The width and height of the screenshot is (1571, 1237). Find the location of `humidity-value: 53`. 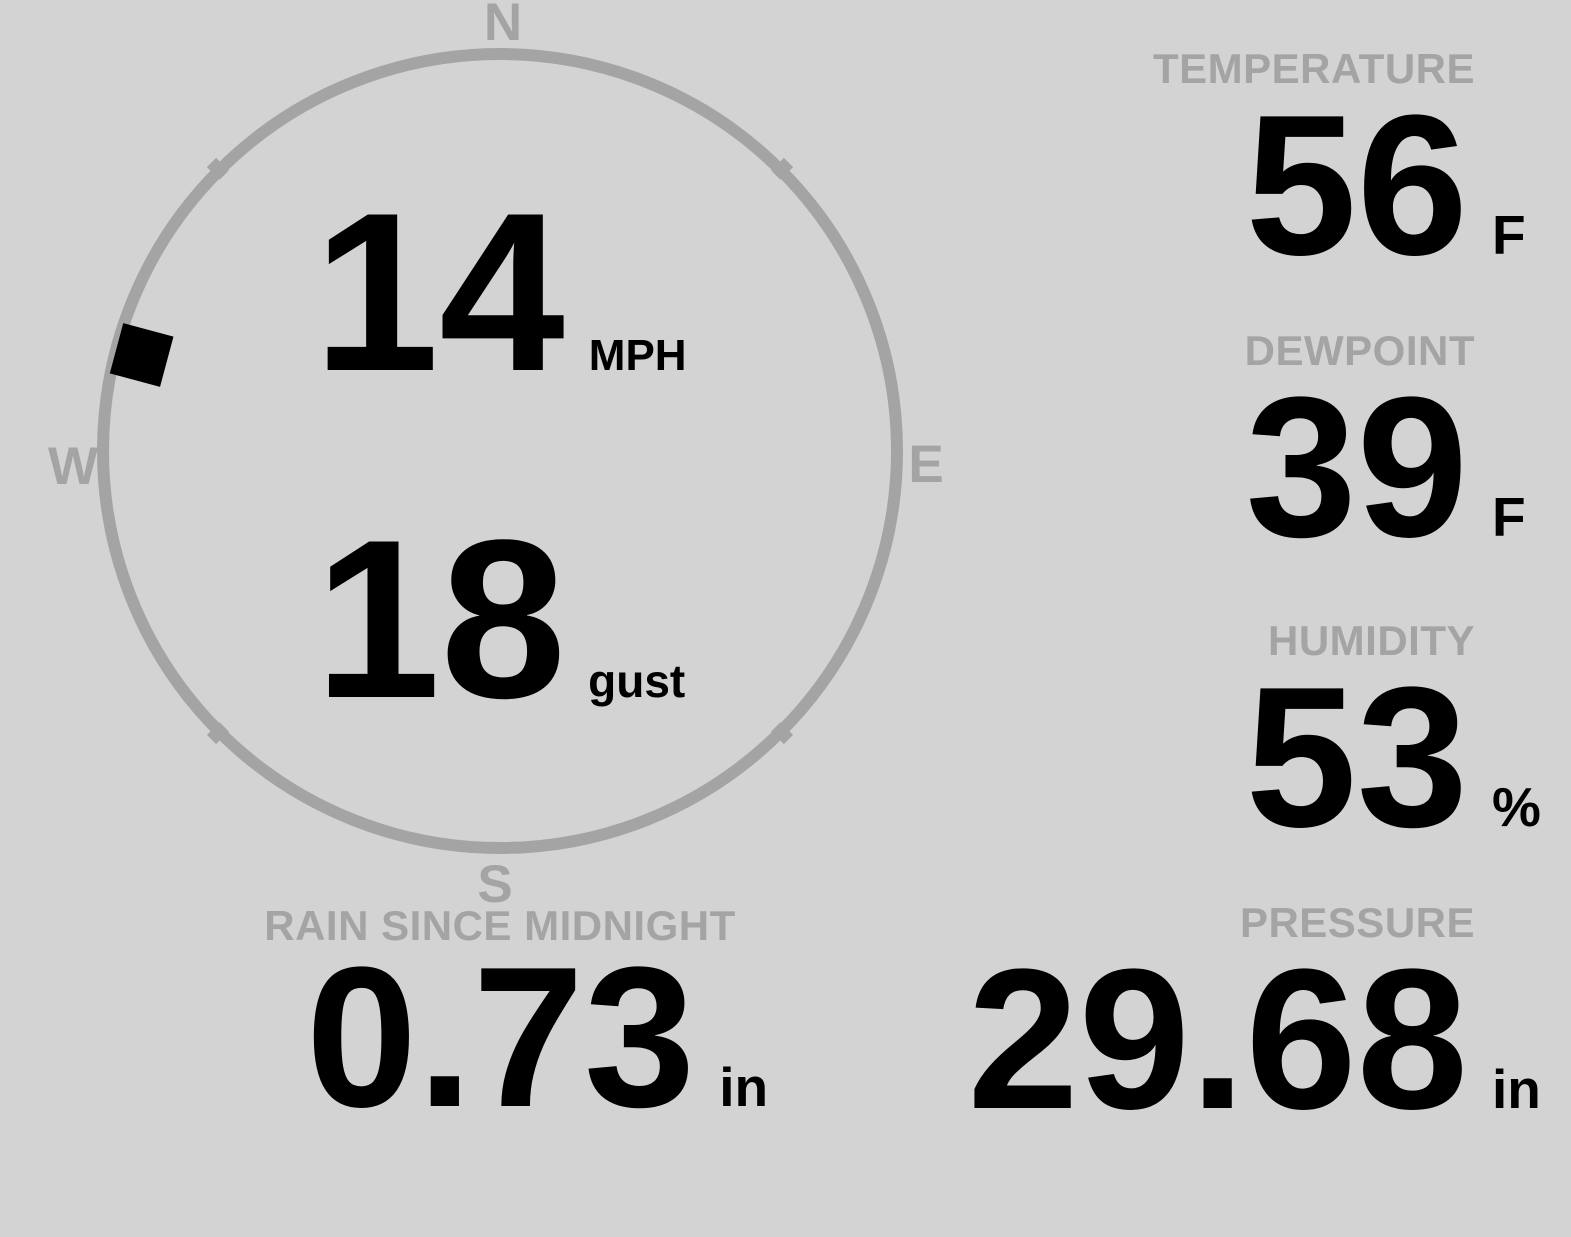

humidity-value: 53 is located at coordinates (1356, 757).